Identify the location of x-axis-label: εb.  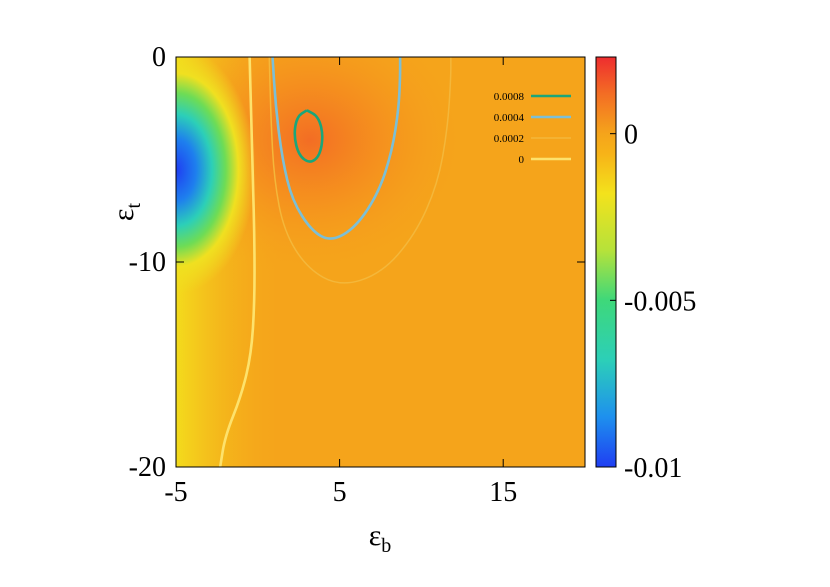
(380, 538).